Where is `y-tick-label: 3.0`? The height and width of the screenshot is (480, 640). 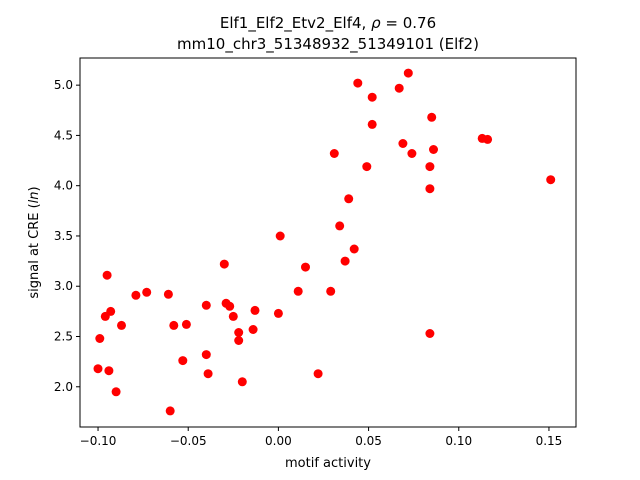 y-tick-label: 3.0 is located at coordinates (63, 286).